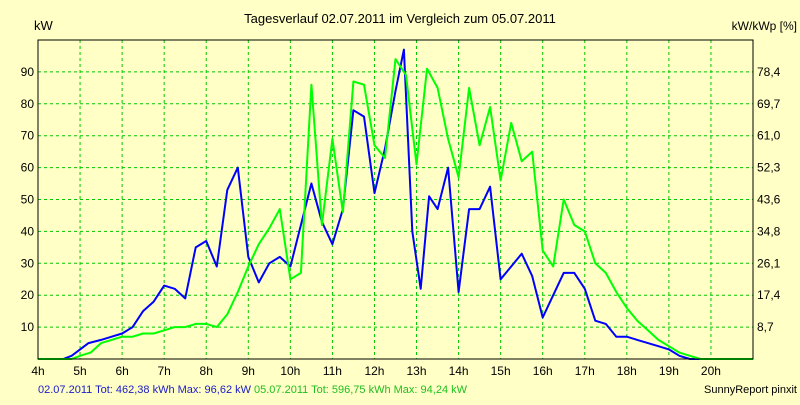 Image resolution: width=800 pixels, height=405 pixels. Describe the element at coordinates (769, 72) in the screenshot. I see `y-tick-label-right: 78,4` at that location.